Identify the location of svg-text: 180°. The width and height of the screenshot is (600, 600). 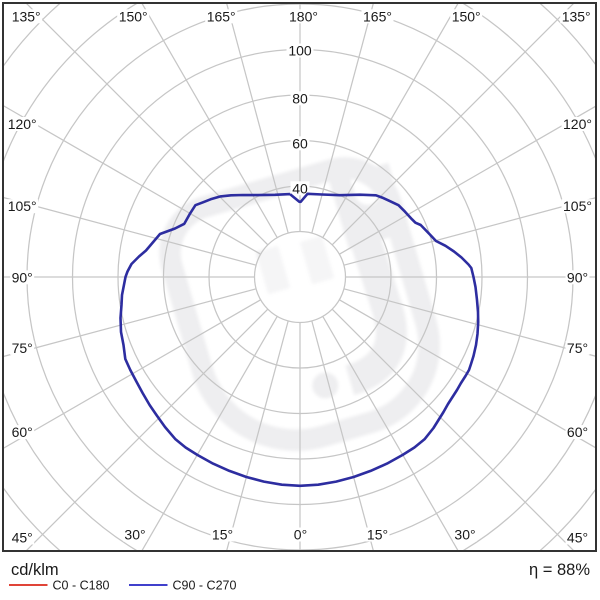
(303, 16).